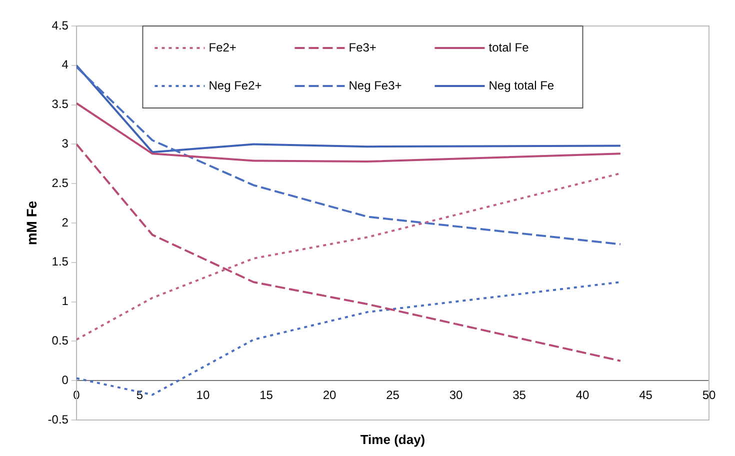 This screenshot has width=735, height=456. What do you see at coordinates (65, 222) in the screenshot?
I see `y-tick-label: 2` at bounding box center [65, 222].